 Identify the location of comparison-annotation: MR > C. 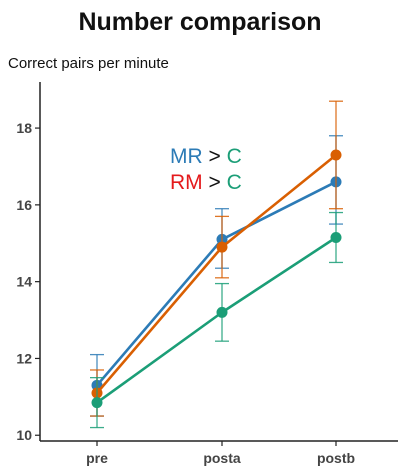
(206, 156).